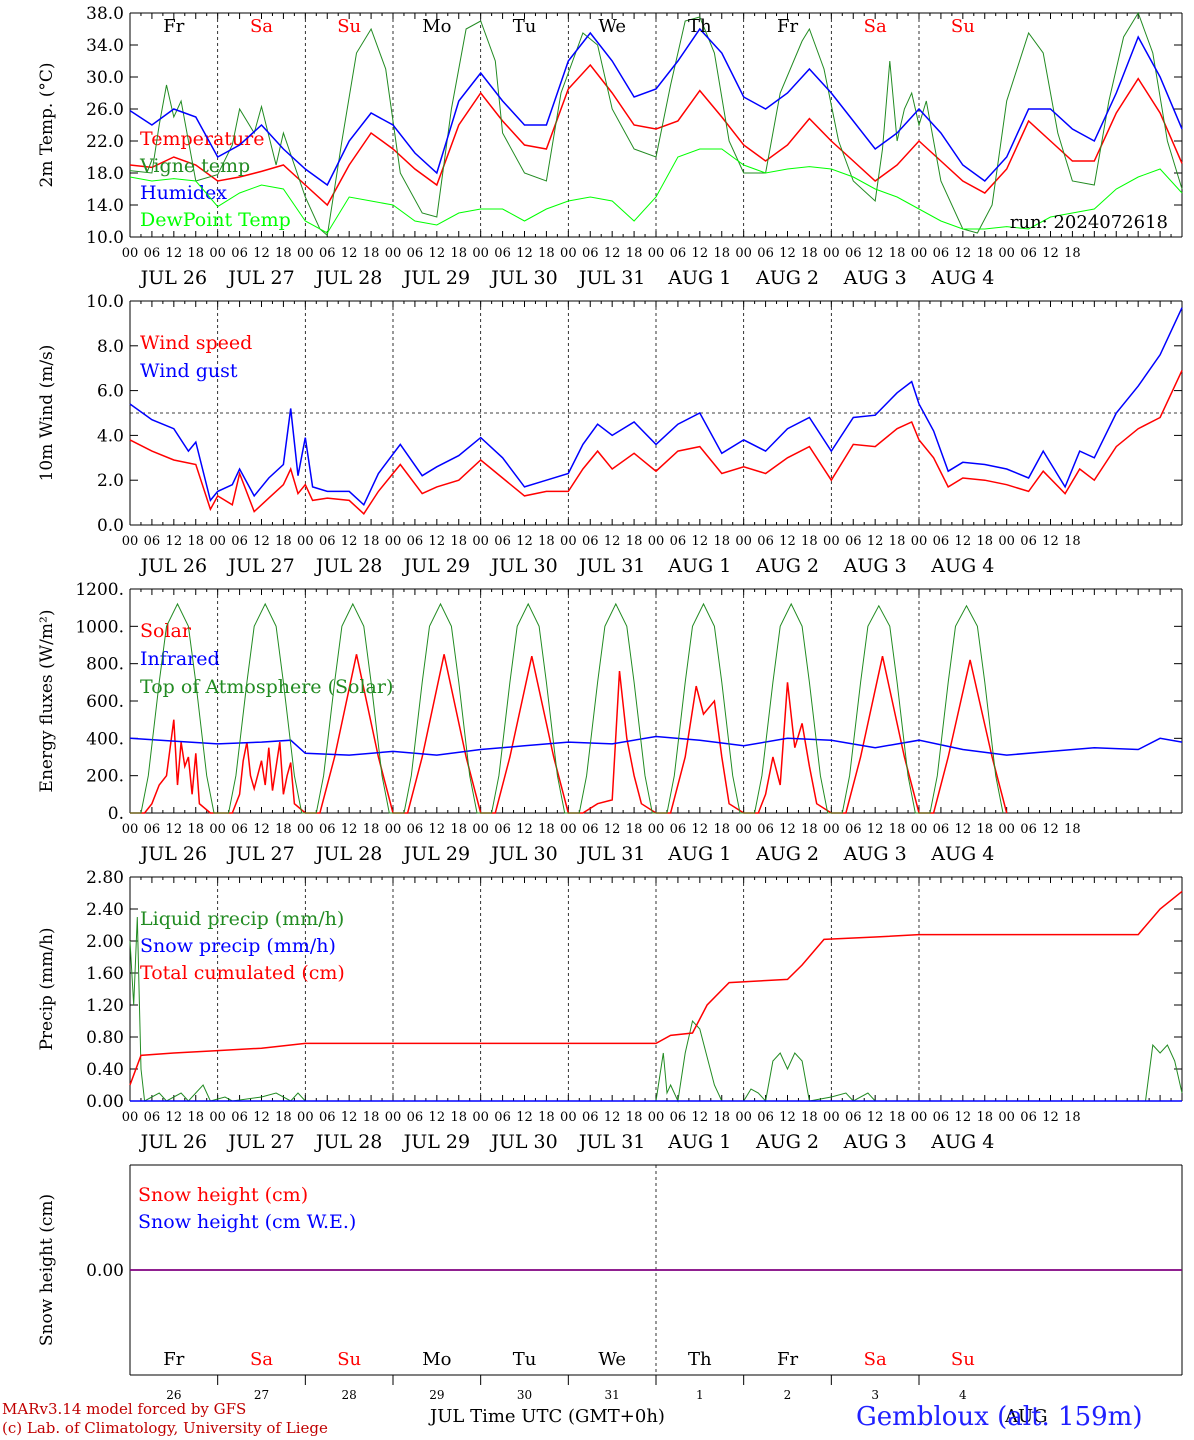 This screenshot has height=1440, width=1194. I want to click on day-label: JUL 30, so click(523, 854).